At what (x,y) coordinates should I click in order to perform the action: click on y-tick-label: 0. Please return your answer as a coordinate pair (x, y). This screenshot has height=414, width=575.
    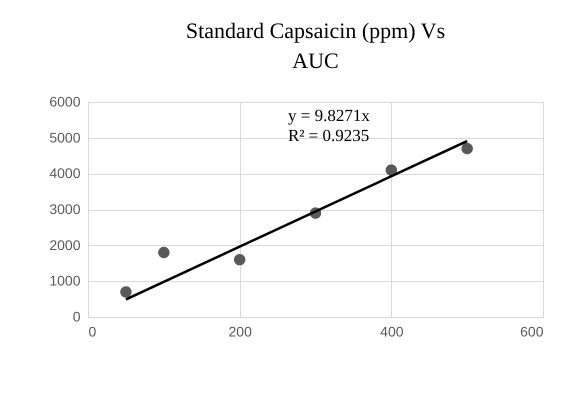
    Looking at the image, I should click on (76, 316).